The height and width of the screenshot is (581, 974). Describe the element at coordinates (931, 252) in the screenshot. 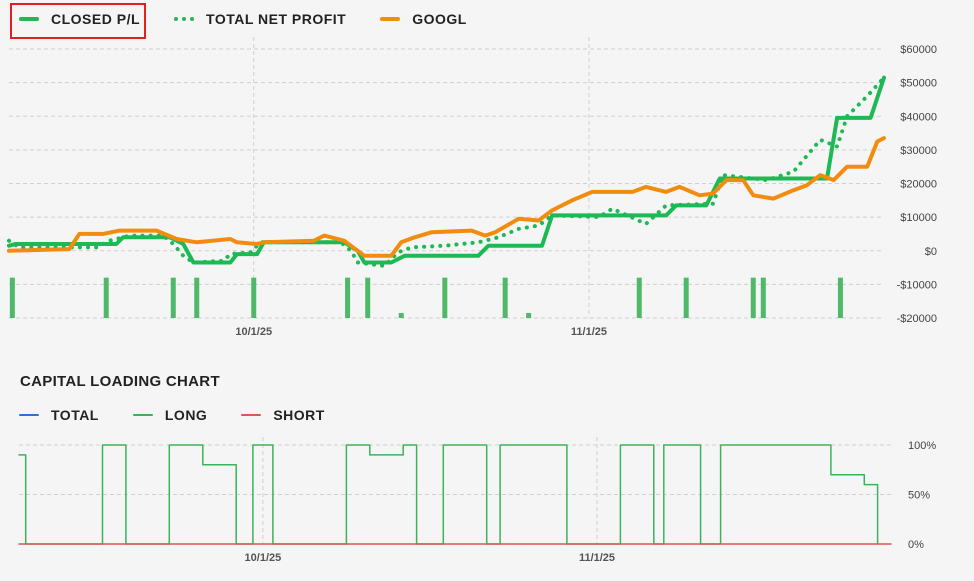

I see `y-tick-label: $0` at that location.